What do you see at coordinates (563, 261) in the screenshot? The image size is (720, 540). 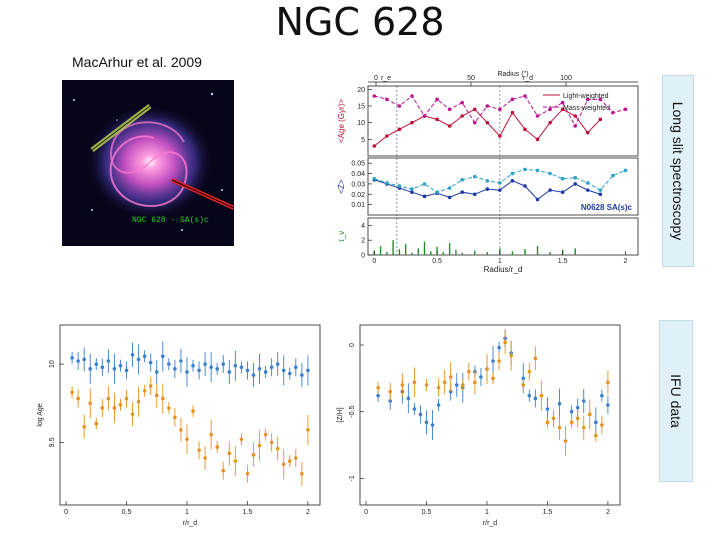 I see `x-tick-label: 1.5` at bounding box center [563, 261].